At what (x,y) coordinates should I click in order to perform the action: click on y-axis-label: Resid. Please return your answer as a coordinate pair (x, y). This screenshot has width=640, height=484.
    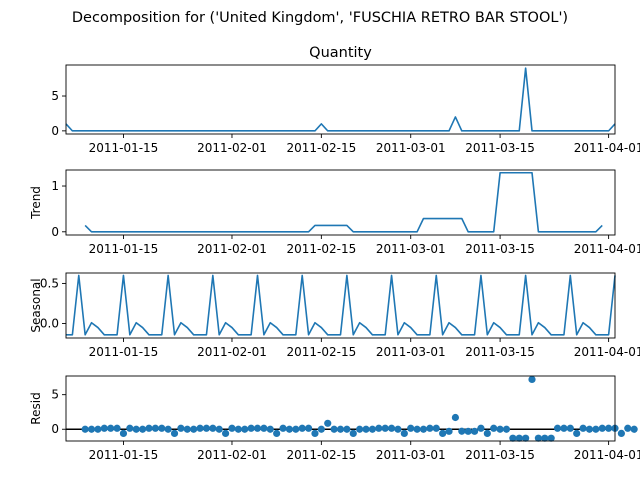
    Looking at the image, I should click on (36, 408).